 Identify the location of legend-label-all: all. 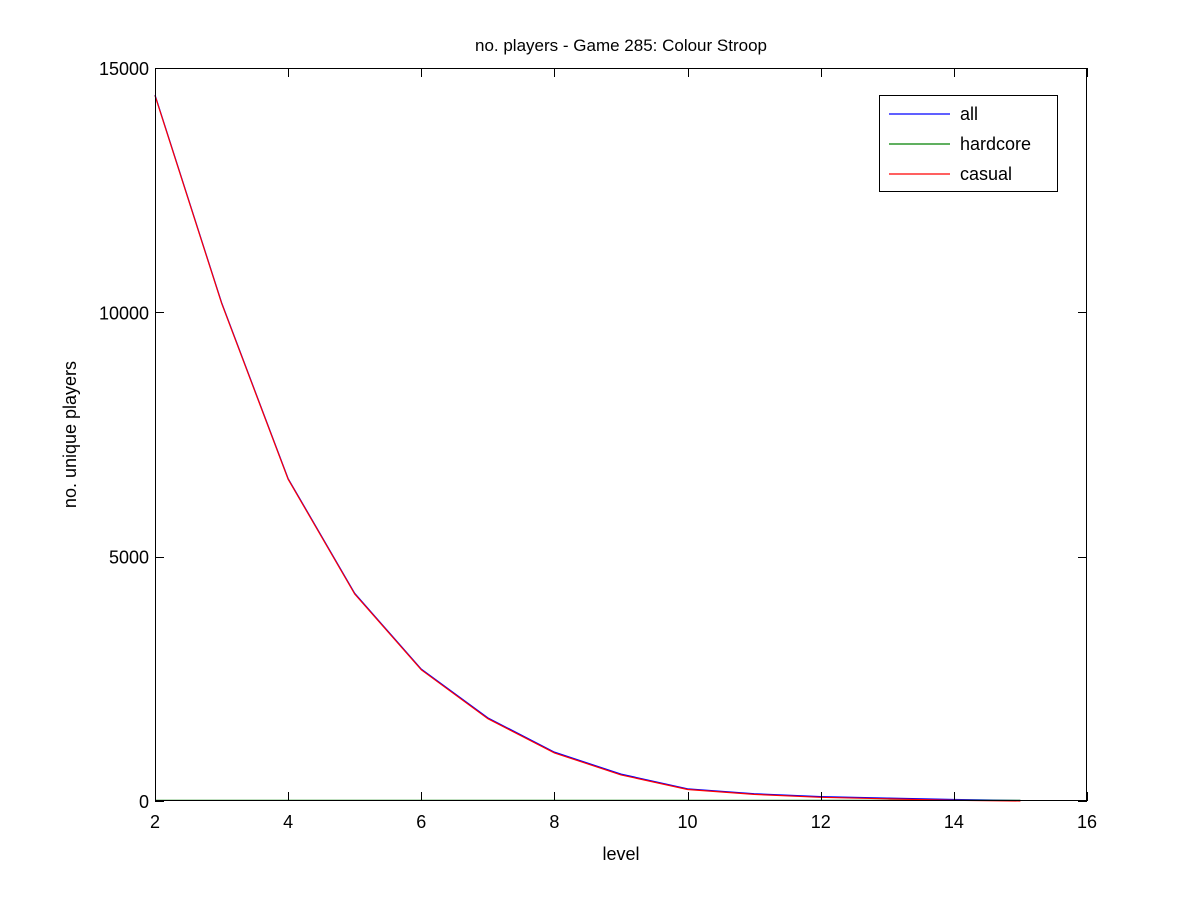
(969, 114).